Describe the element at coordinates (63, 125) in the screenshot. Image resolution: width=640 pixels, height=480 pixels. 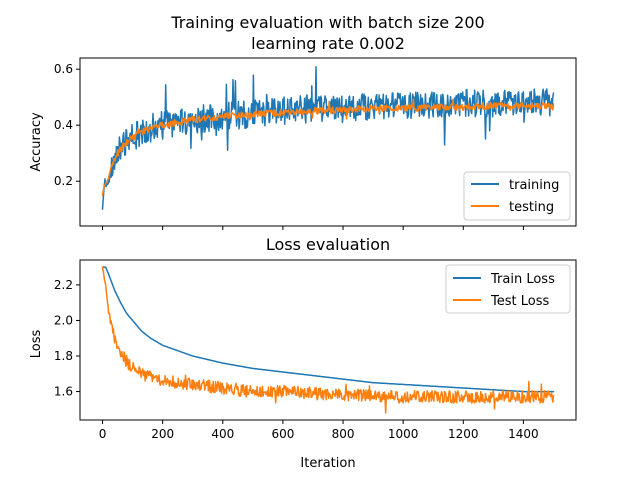
I see `accuracy-y-tick-label-1: 0.4` at that location.